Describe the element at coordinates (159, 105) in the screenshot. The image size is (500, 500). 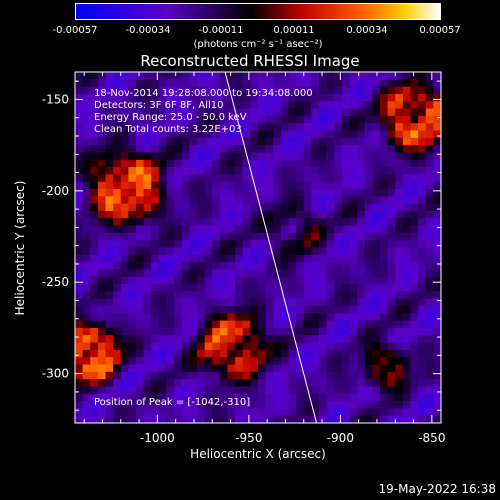
I see `info-detectors: Detectors: 3F 6F 8F, All10` at that location.